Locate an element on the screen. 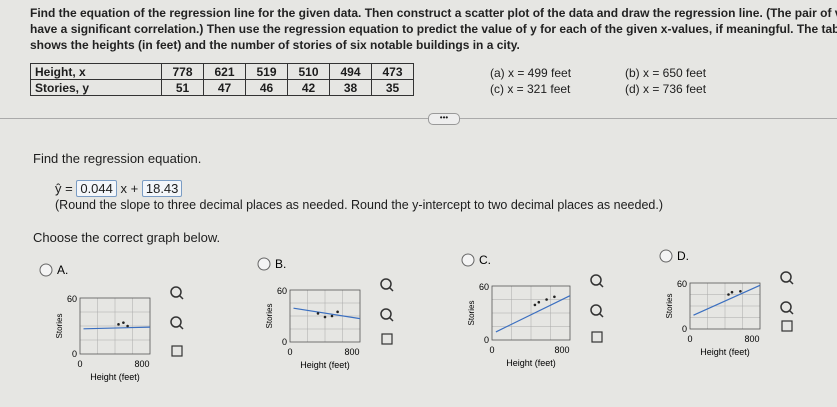 This screenshot has width=837, height=407. intercept-input: 18.43 is located at coordinates (162, 188).